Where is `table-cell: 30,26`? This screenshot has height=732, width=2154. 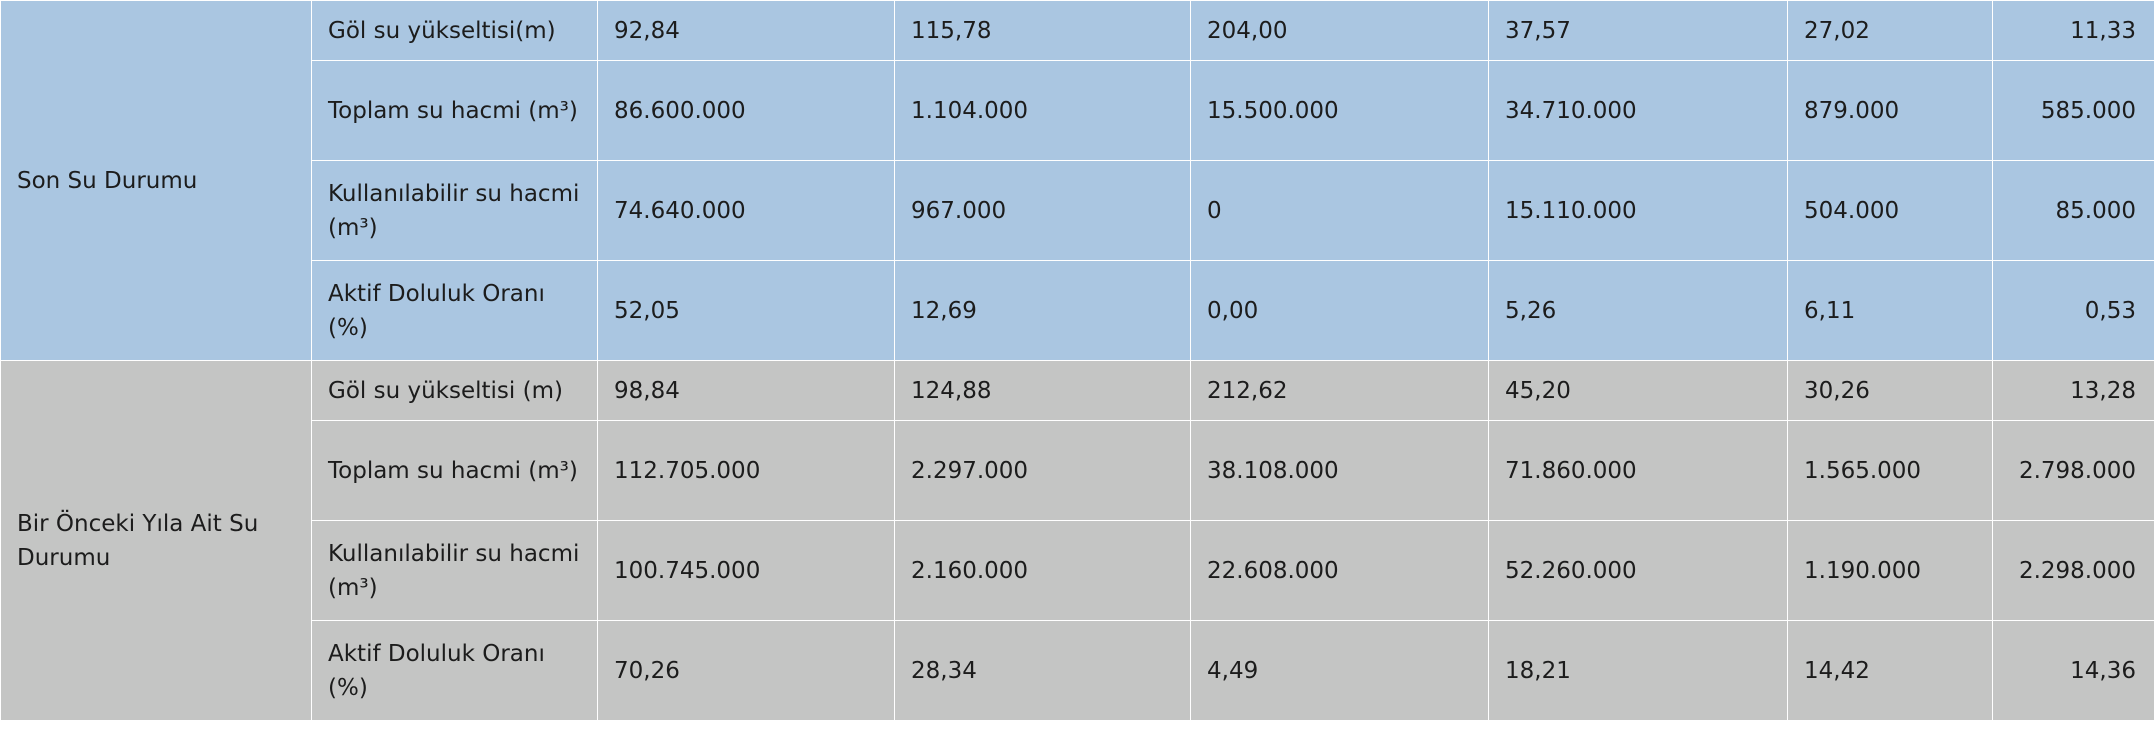 table-cell: 30,26 is located at coordinates (1890, 390).